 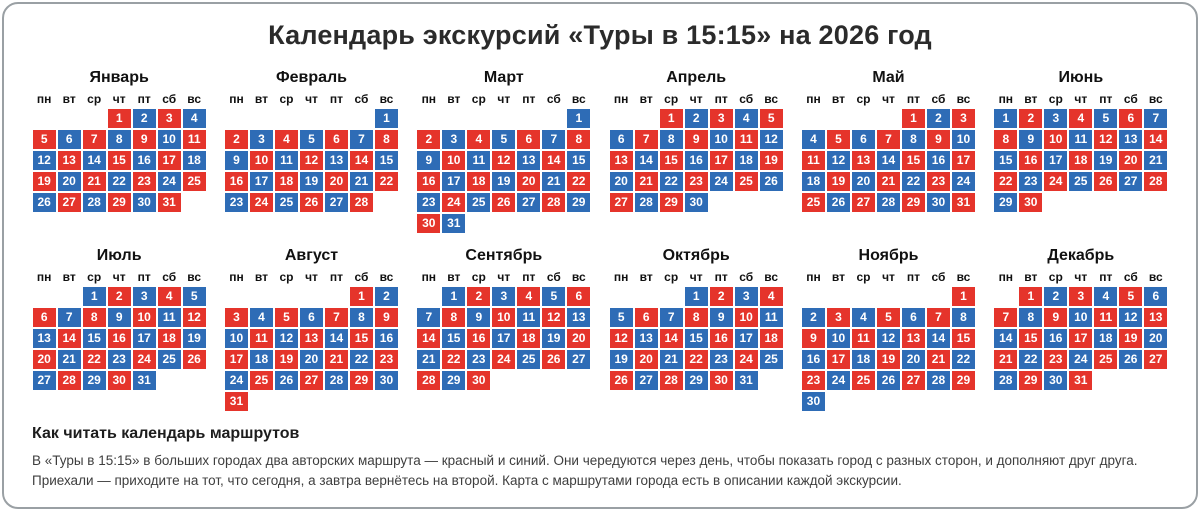 What do you see at coordinates (261, 99) in the screenshot?
I see `weekday-label: вт` at bounding box center [261, 99].